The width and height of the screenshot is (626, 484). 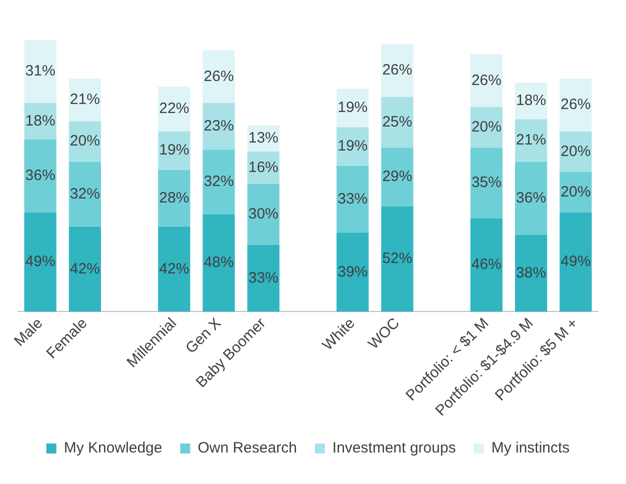 I want to click on legend-label: My Knowledge, so click(x=113, y=448).